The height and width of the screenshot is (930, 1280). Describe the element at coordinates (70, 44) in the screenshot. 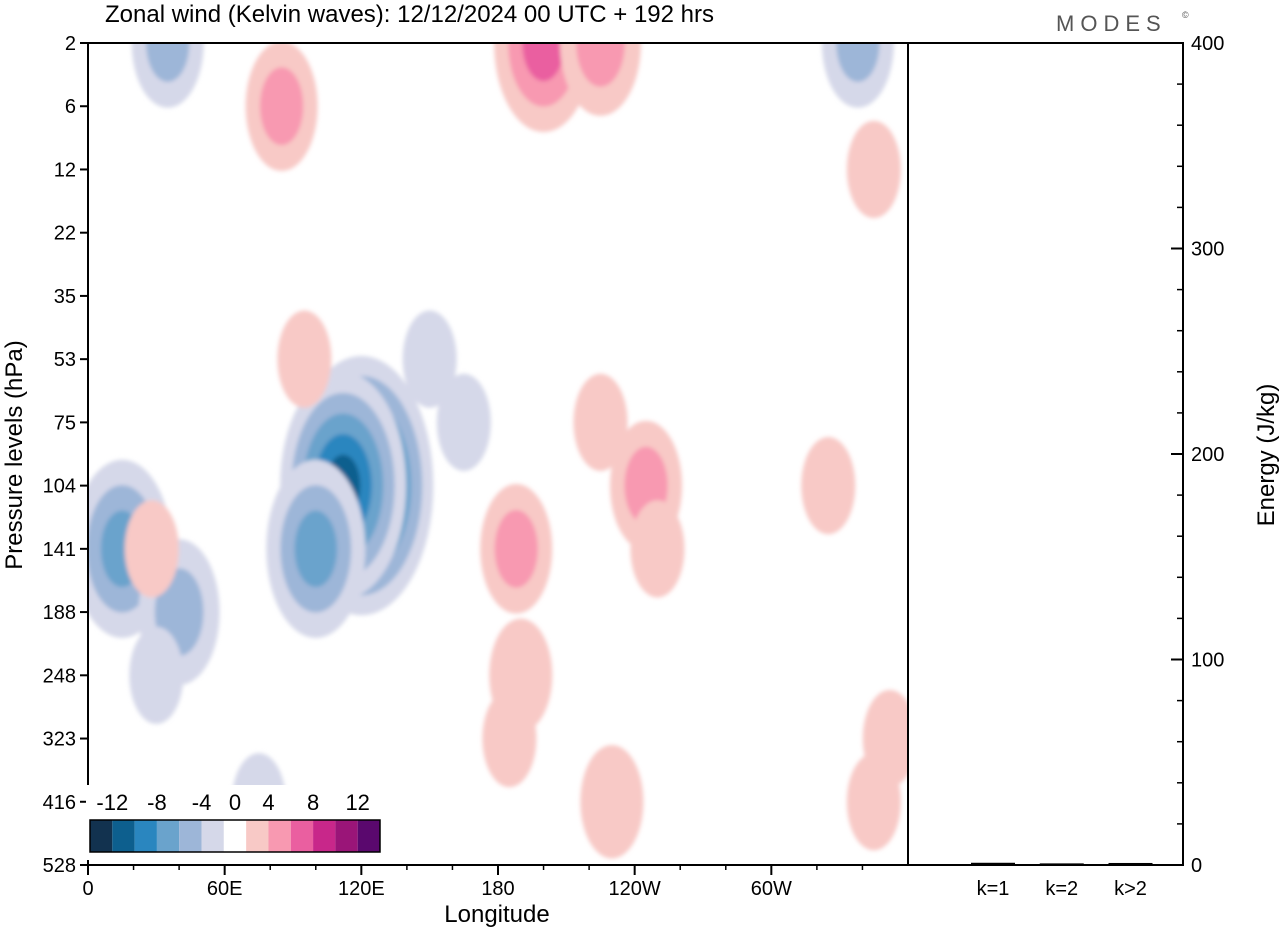

I see `y-tick-label: 2` at that location.